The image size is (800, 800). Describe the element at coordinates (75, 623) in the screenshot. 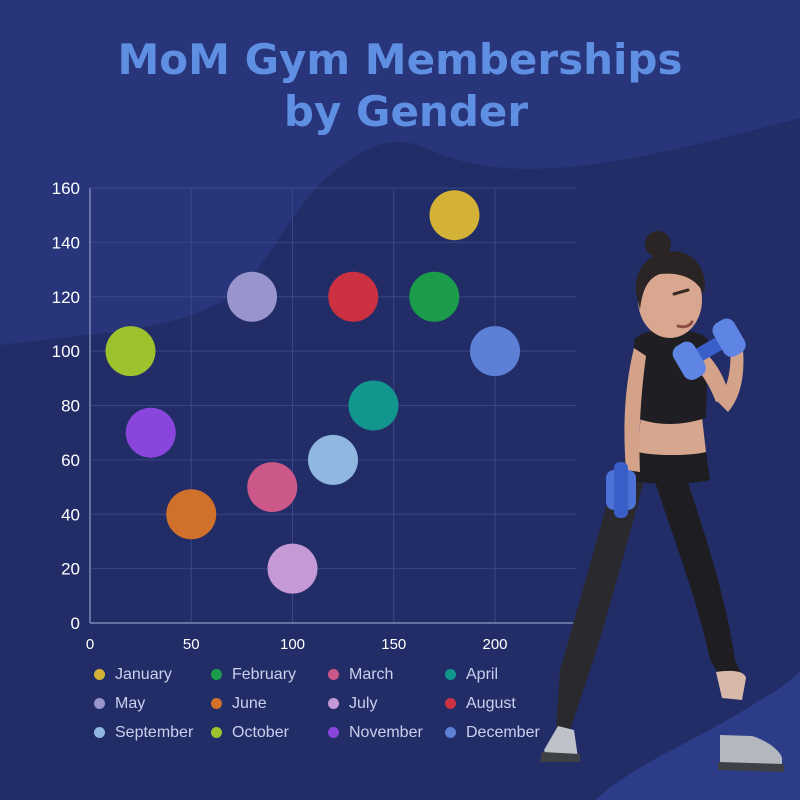

I see `y-tick-label: 0` at that location.